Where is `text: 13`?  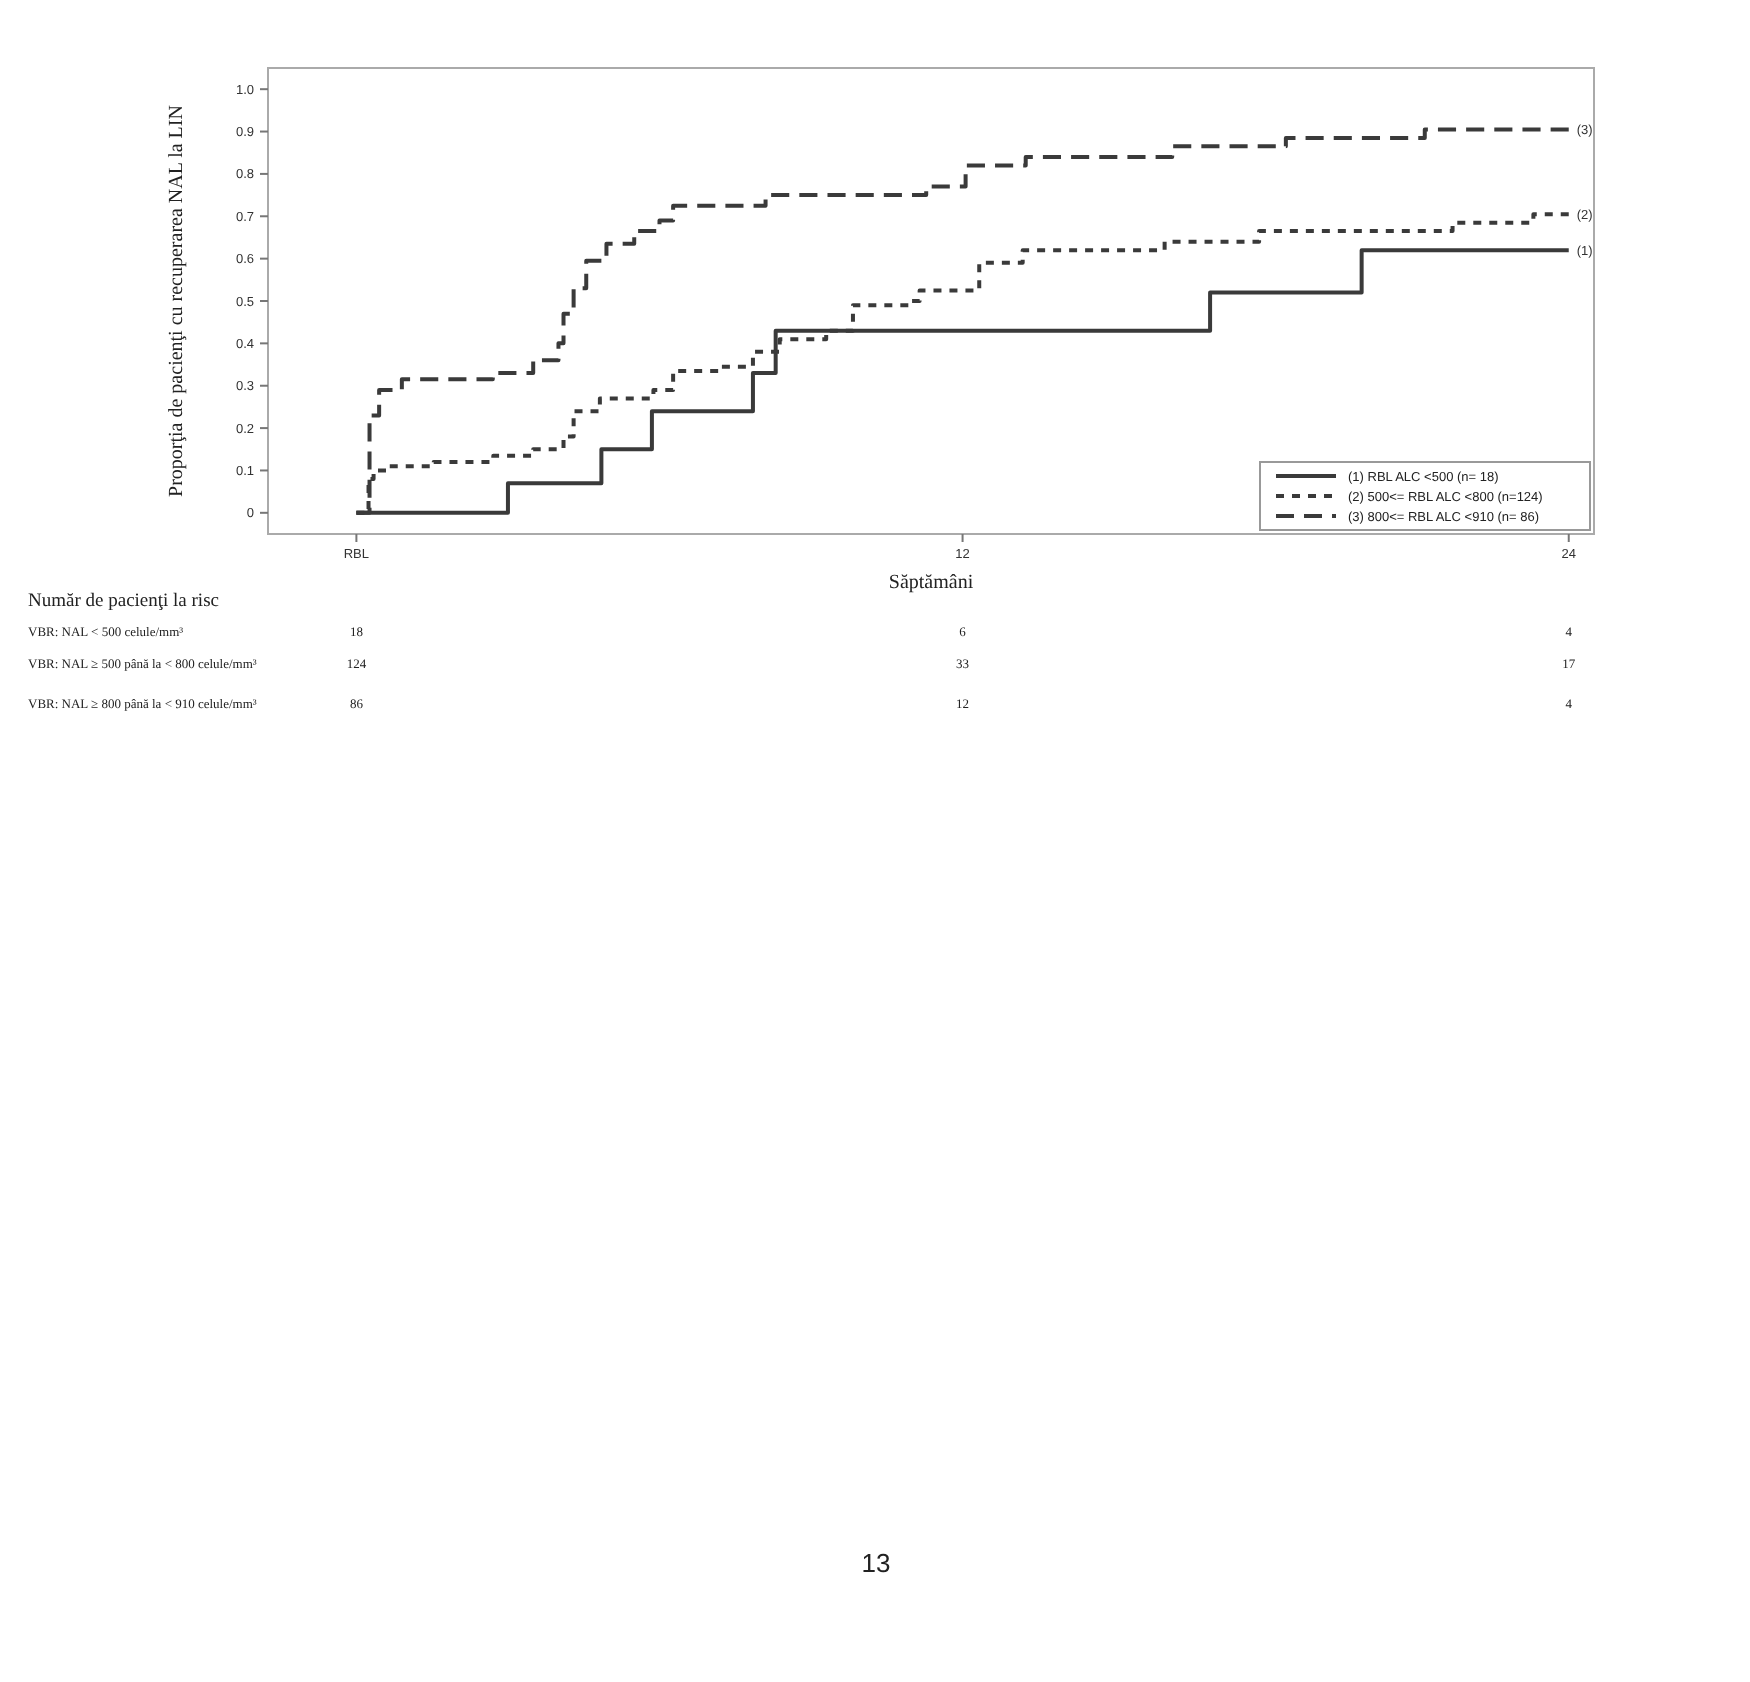
text: 13 is located at coordinates (876, 1563).